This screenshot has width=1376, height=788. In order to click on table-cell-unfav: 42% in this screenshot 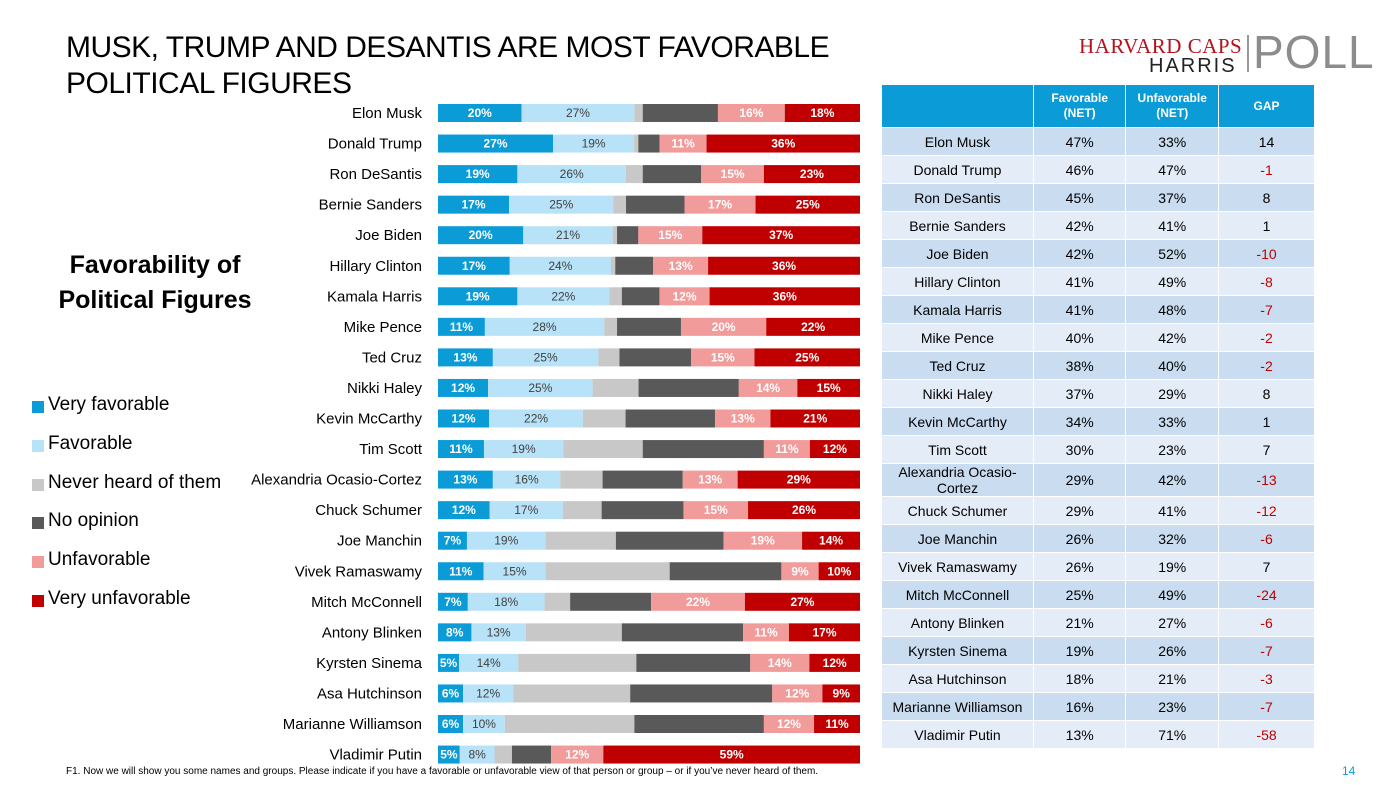, I will do `click(1172, 337)`.